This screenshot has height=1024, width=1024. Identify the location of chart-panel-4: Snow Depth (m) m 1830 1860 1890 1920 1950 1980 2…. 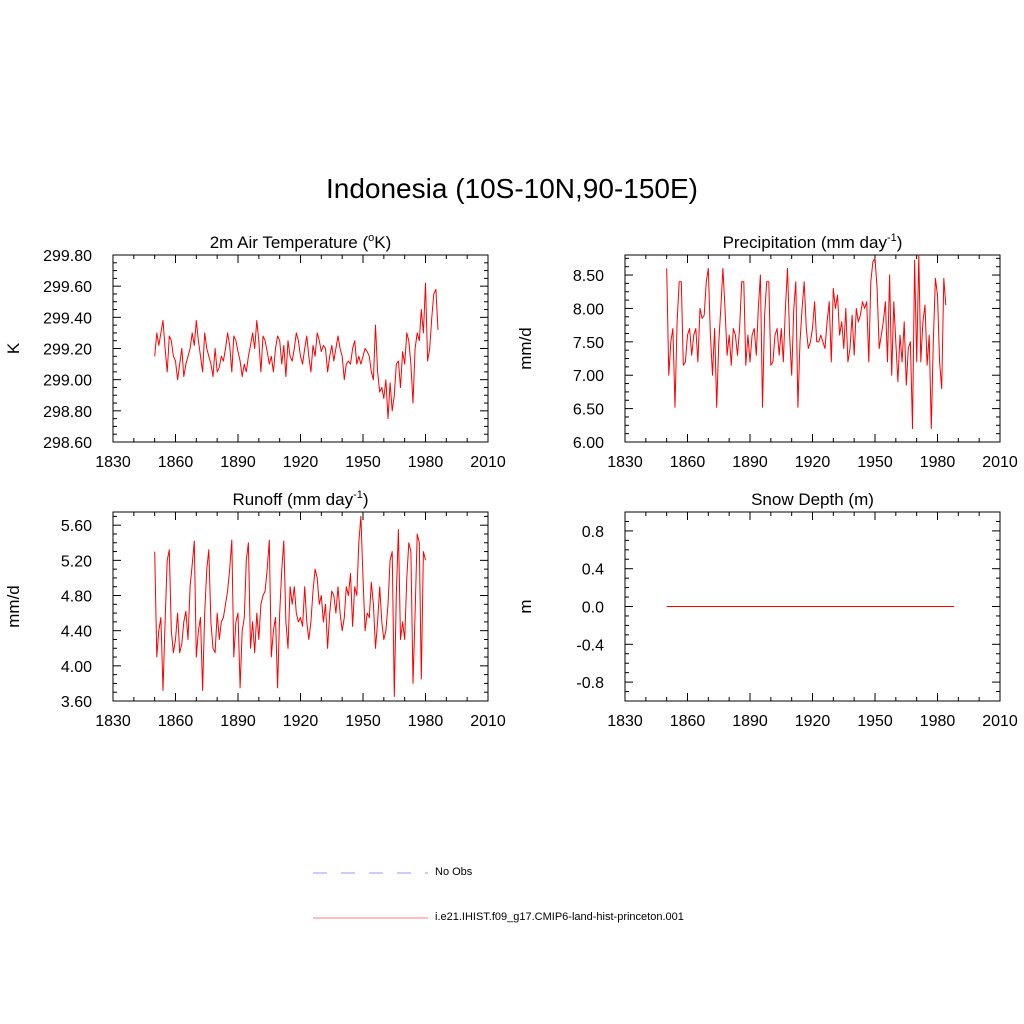
(767, 610).